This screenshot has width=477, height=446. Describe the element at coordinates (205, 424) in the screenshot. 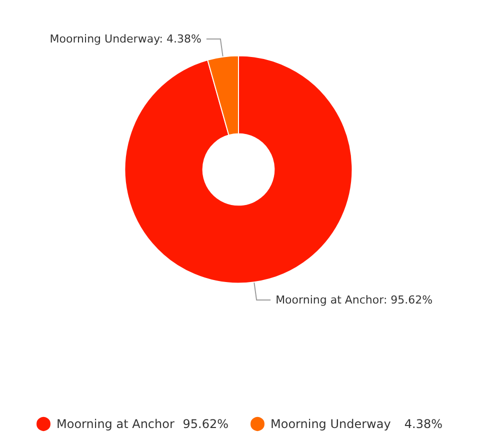

I see `data-label: 95.62%` at that location.